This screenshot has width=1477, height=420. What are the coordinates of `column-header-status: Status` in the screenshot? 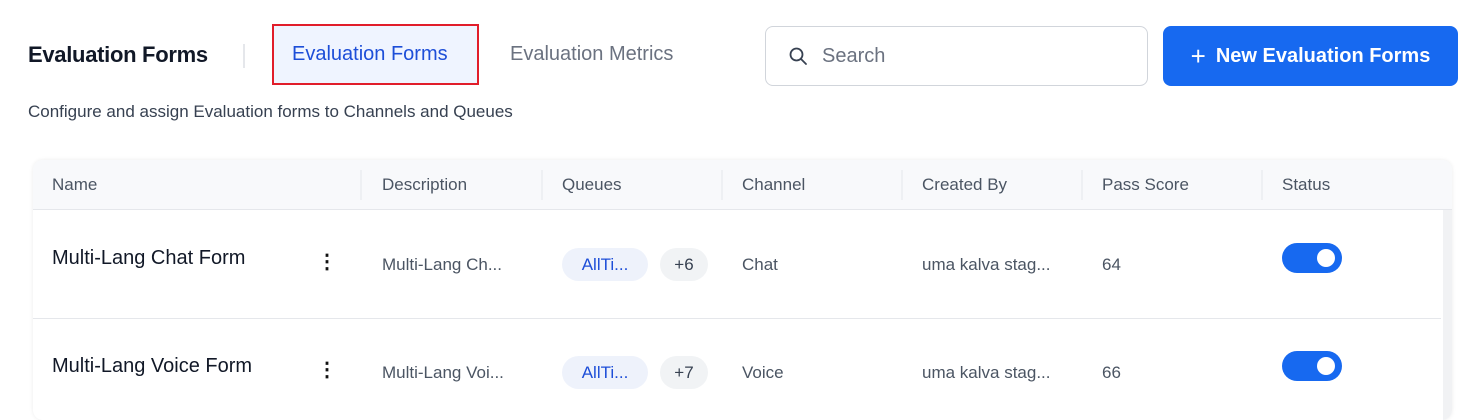 It's located at (1306, 184).